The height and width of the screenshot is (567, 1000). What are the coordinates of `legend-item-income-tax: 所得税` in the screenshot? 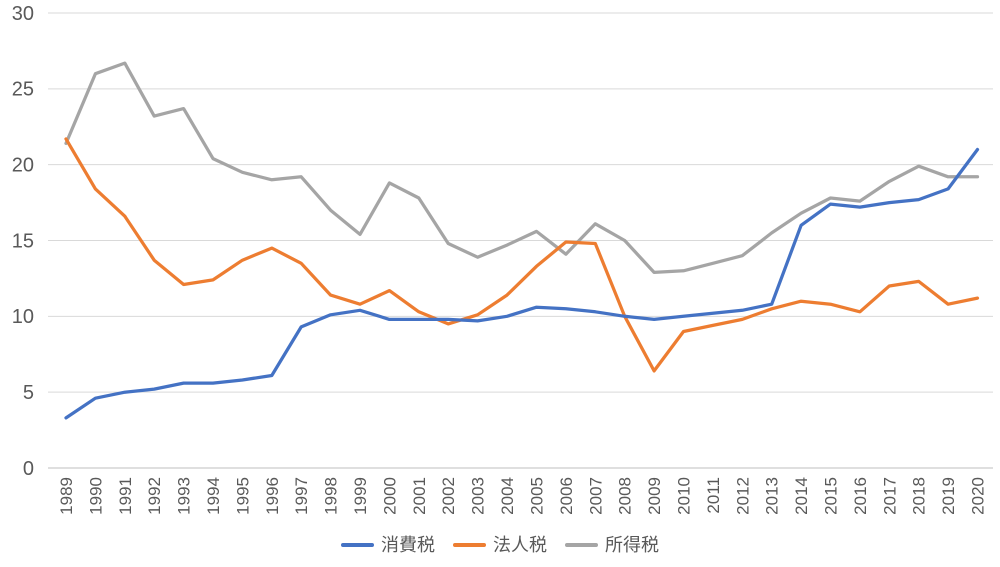 It's located at (612, 545).